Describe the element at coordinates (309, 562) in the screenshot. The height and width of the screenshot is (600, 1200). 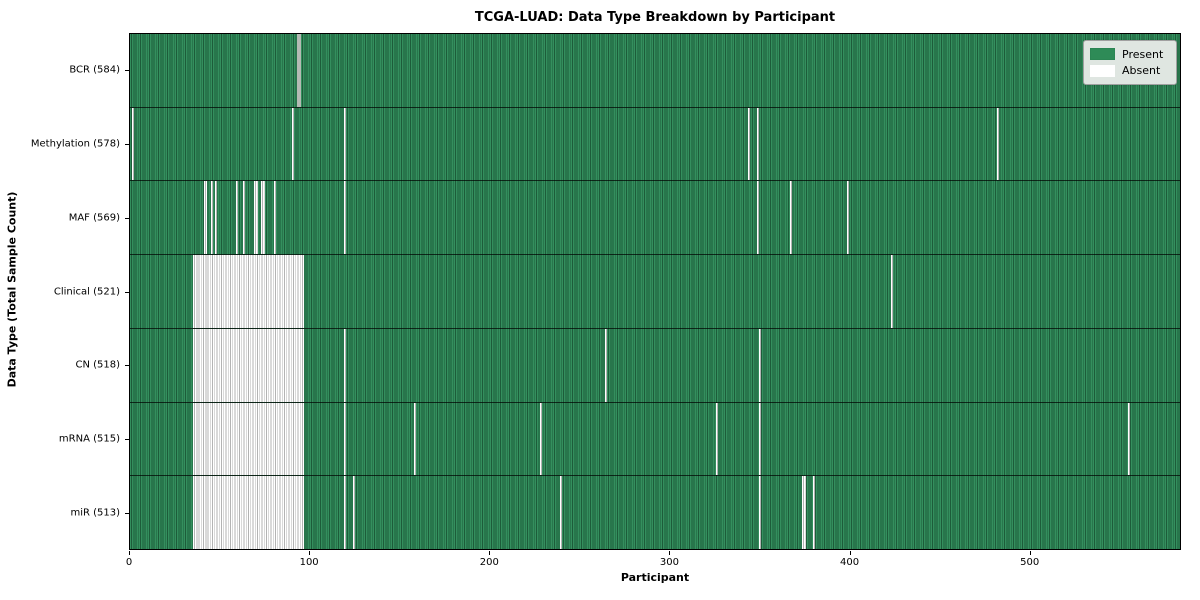
I see `xtick-label: 100` at that location.